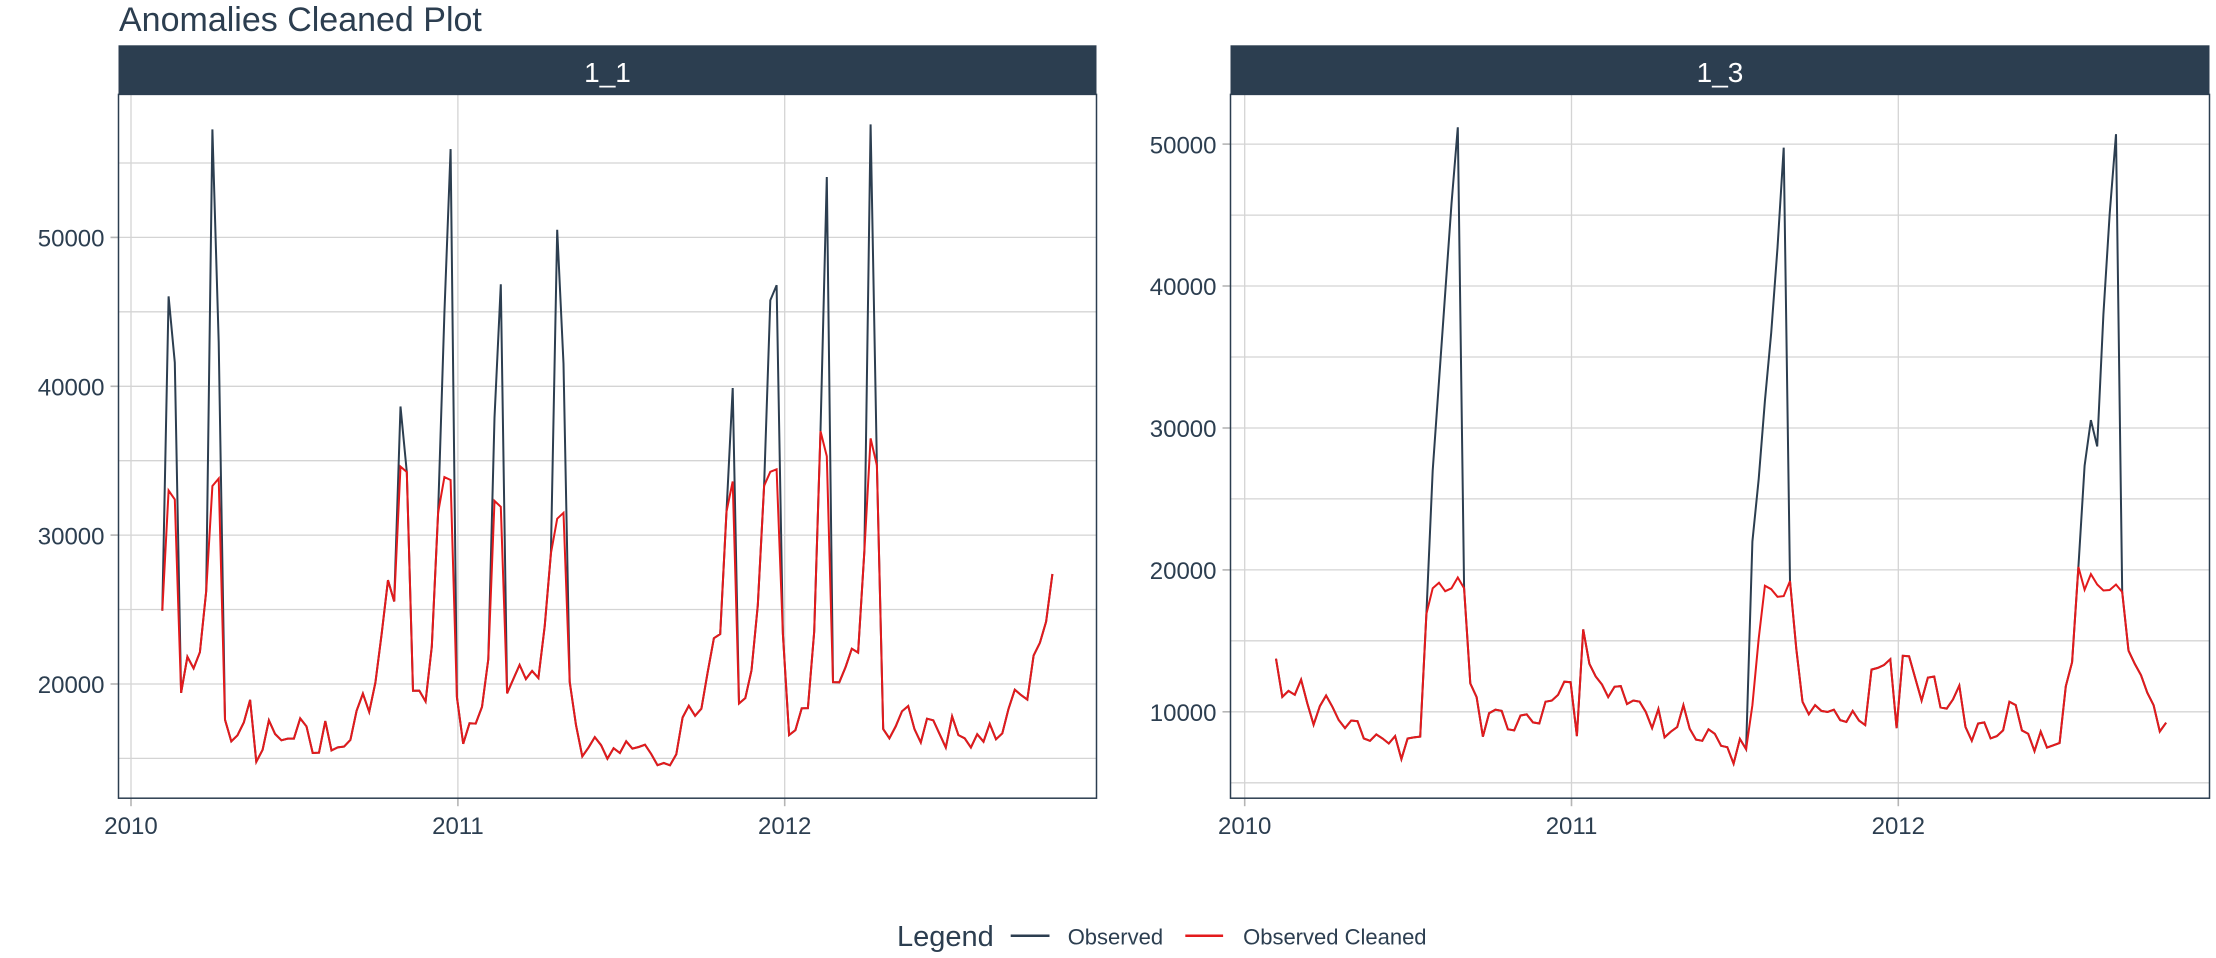  What do you see at coordinates (945, 937) in the screenshot?
I see `svg-text: Legend` at bounding box center [945, 937].